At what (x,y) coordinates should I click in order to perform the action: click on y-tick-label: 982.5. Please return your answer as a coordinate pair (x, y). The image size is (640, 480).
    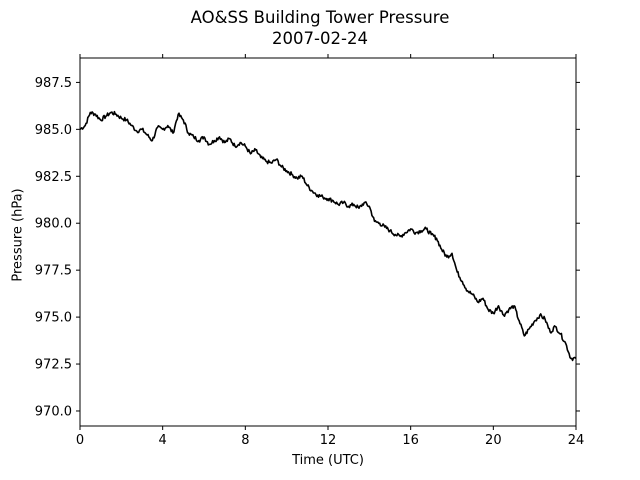
    Looking at the image, I should click on (53, 177).